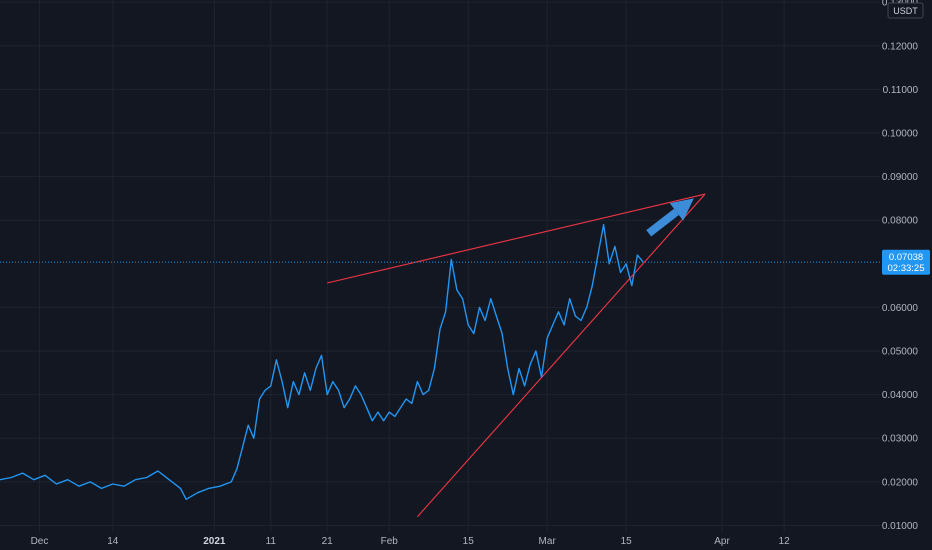  What do you see at coordinates (516, 238) in the screenshot?
I see `trendline` at bounding box center [516, 238].